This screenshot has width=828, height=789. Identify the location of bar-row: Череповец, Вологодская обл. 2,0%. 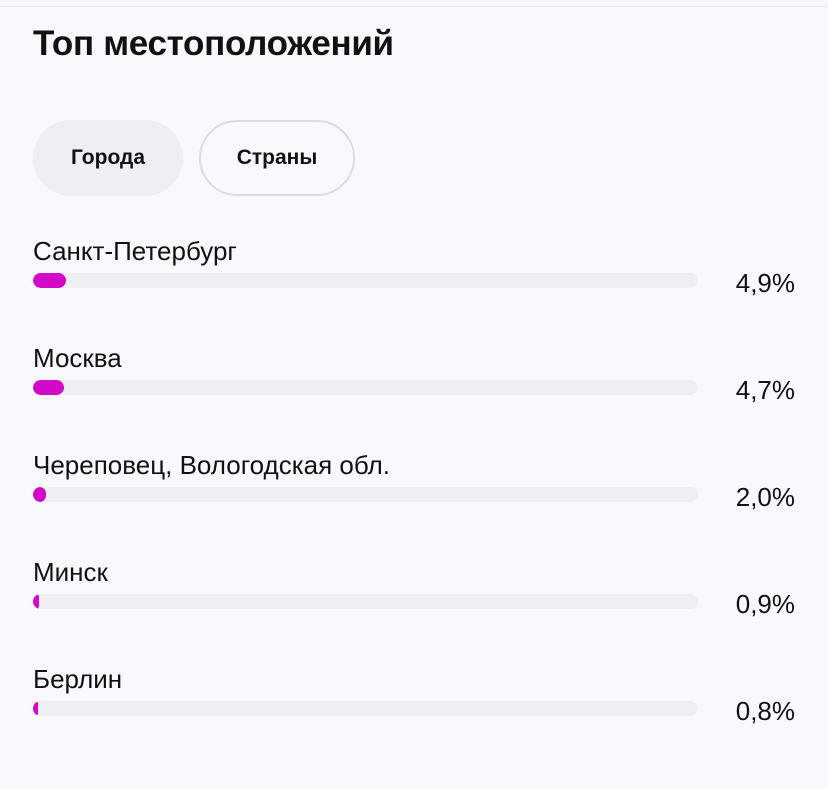
(414, 500).